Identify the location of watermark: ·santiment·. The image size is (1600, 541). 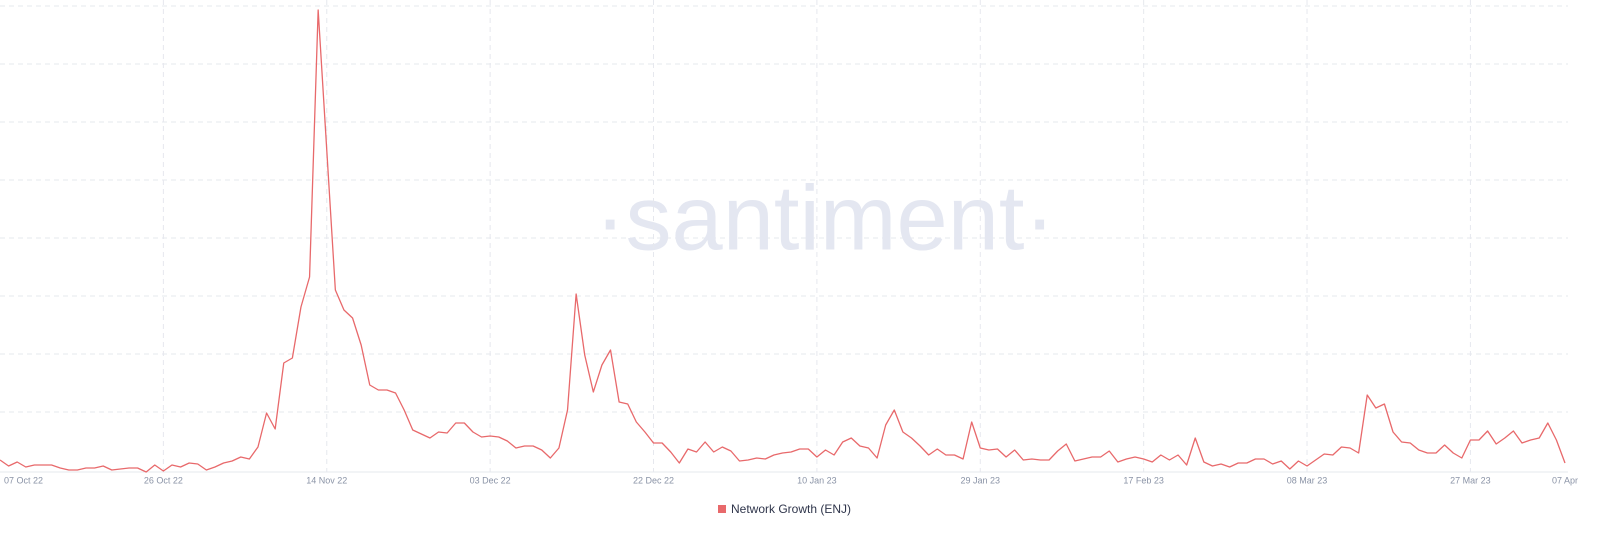
(825, 218).